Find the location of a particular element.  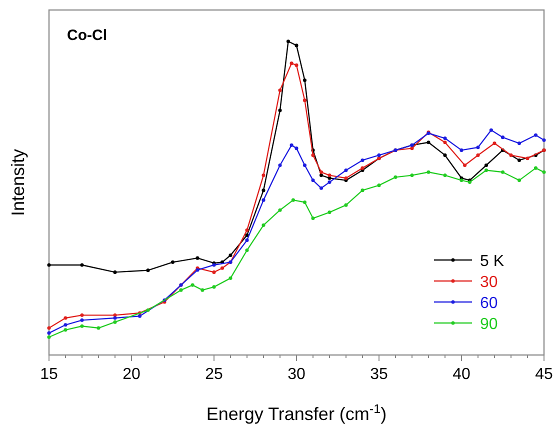

x-axis-title: Energy Transfer (cm$^{-1}$) is located at coordinates (296, 413).